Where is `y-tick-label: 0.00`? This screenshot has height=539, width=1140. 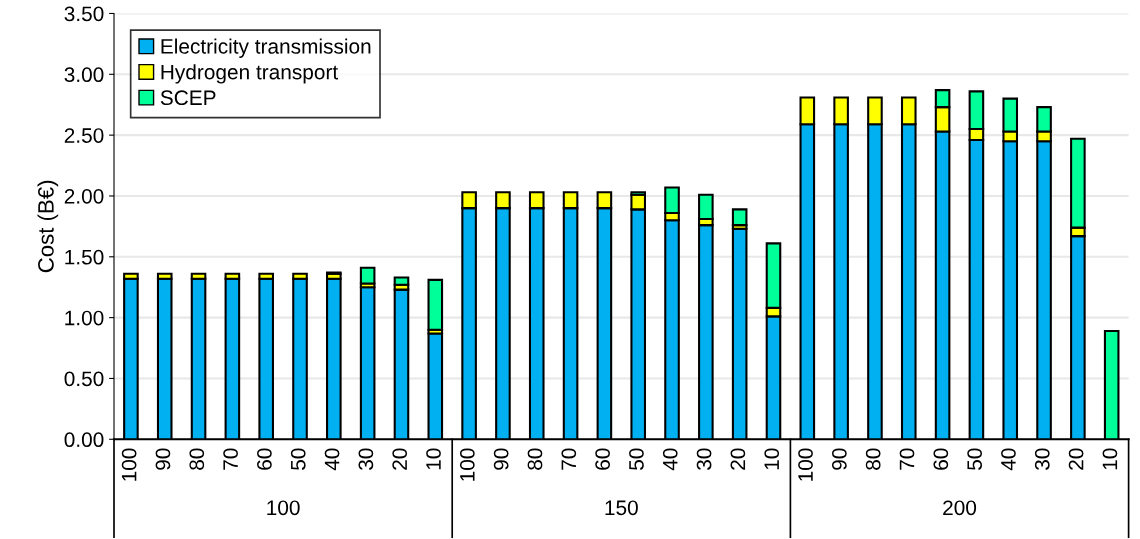 y-tick-label: 0.00 is located at coordinates (84, 440).